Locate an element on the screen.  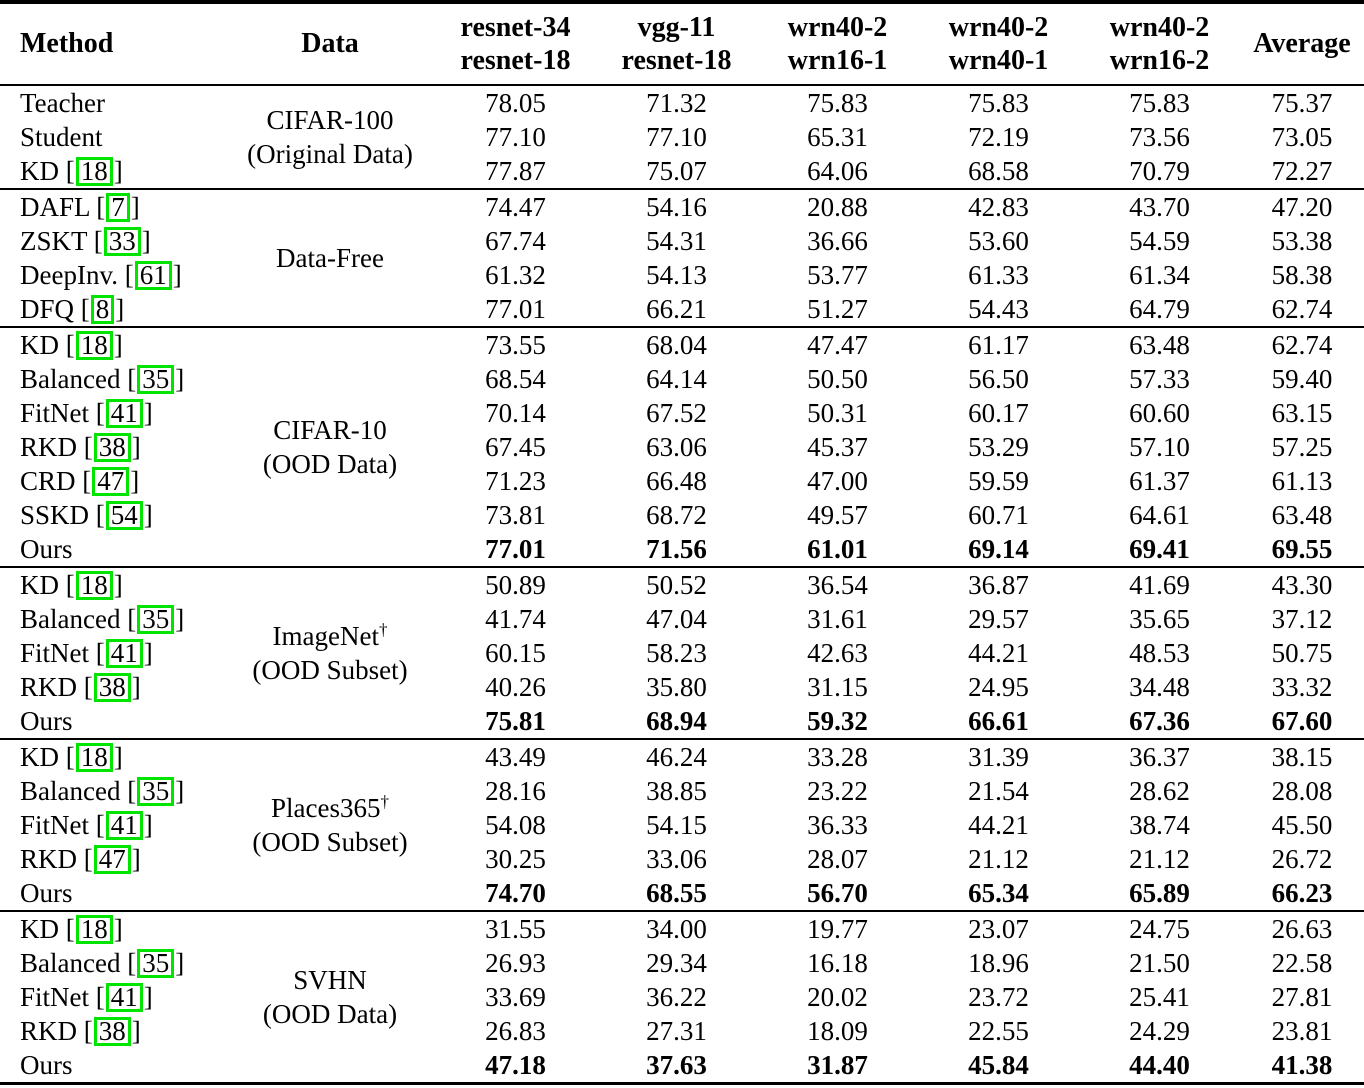
score-cell: 46.24 is located at coordinates (676, 756).